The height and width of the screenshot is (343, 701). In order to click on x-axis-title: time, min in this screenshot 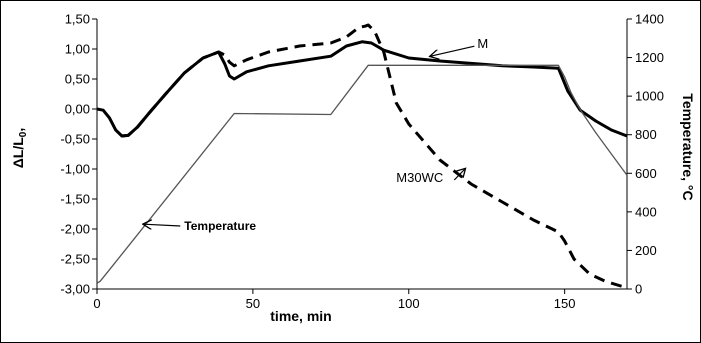, I will do `click(300, 316)`.